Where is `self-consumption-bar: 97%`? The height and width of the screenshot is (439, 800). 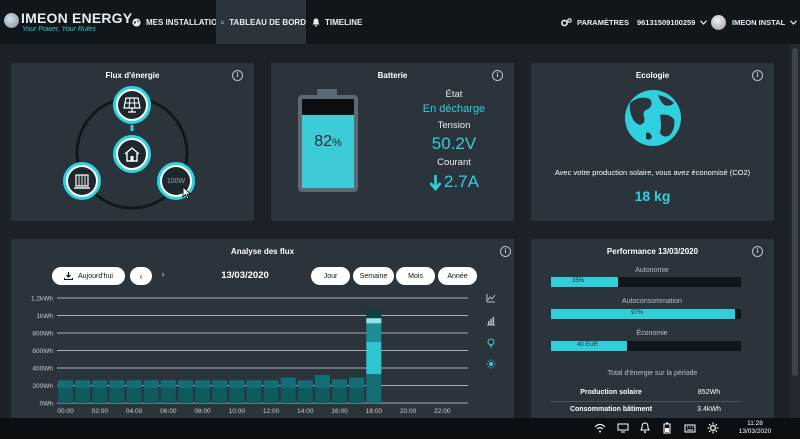
self-consumption-bar: 97% is located at coordinates (646, 314).